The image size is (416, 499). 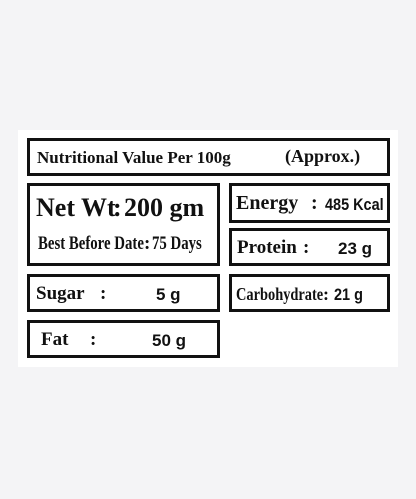 I want to click on header-box: Nutritional Value Per 100g (Approx.), so click(x=208, y=157).